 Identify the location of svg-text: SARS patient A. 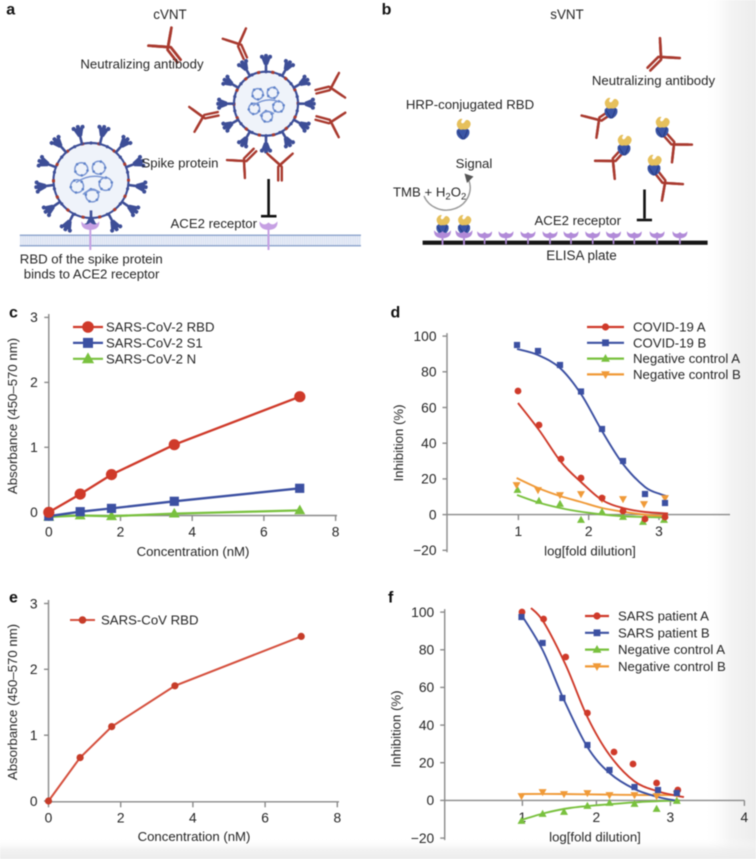
(663, 616).